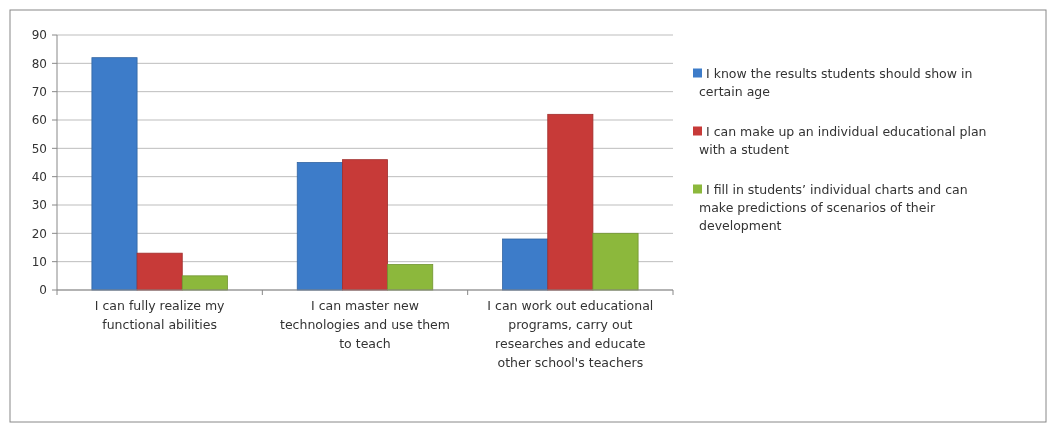 The width and height of the screenshot is (1048, 424). What do you see at coordinates (365, 324) in the screenshot?
I see `x-tick-label: I can master new technologies and use them to teach` at bounding box center [365, 324].